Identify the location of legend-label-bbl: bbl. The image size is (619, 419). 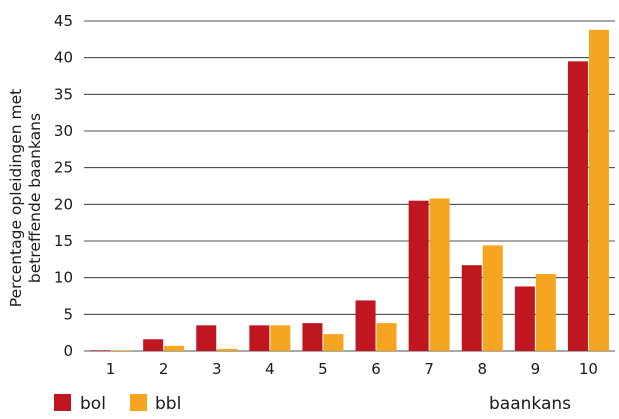
(168, 404).